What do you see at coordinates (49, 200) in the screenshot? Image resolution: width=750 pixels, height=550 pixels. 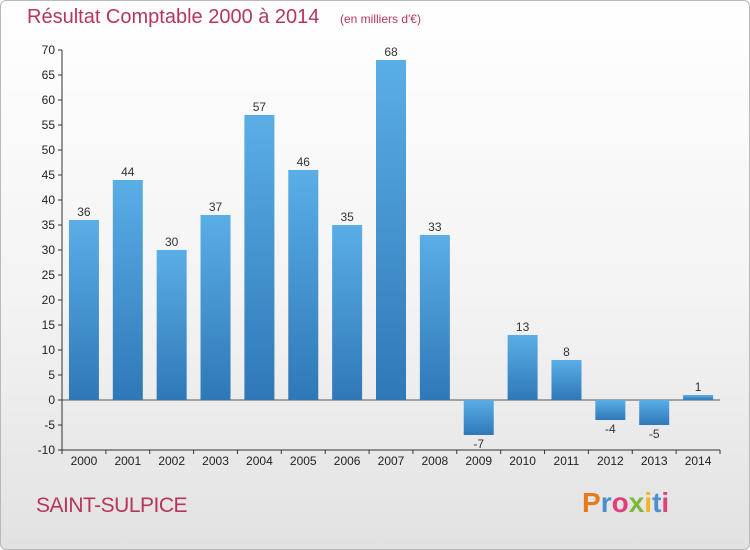 I see `y-tick-label: 40` at bounding box center [49, 200].